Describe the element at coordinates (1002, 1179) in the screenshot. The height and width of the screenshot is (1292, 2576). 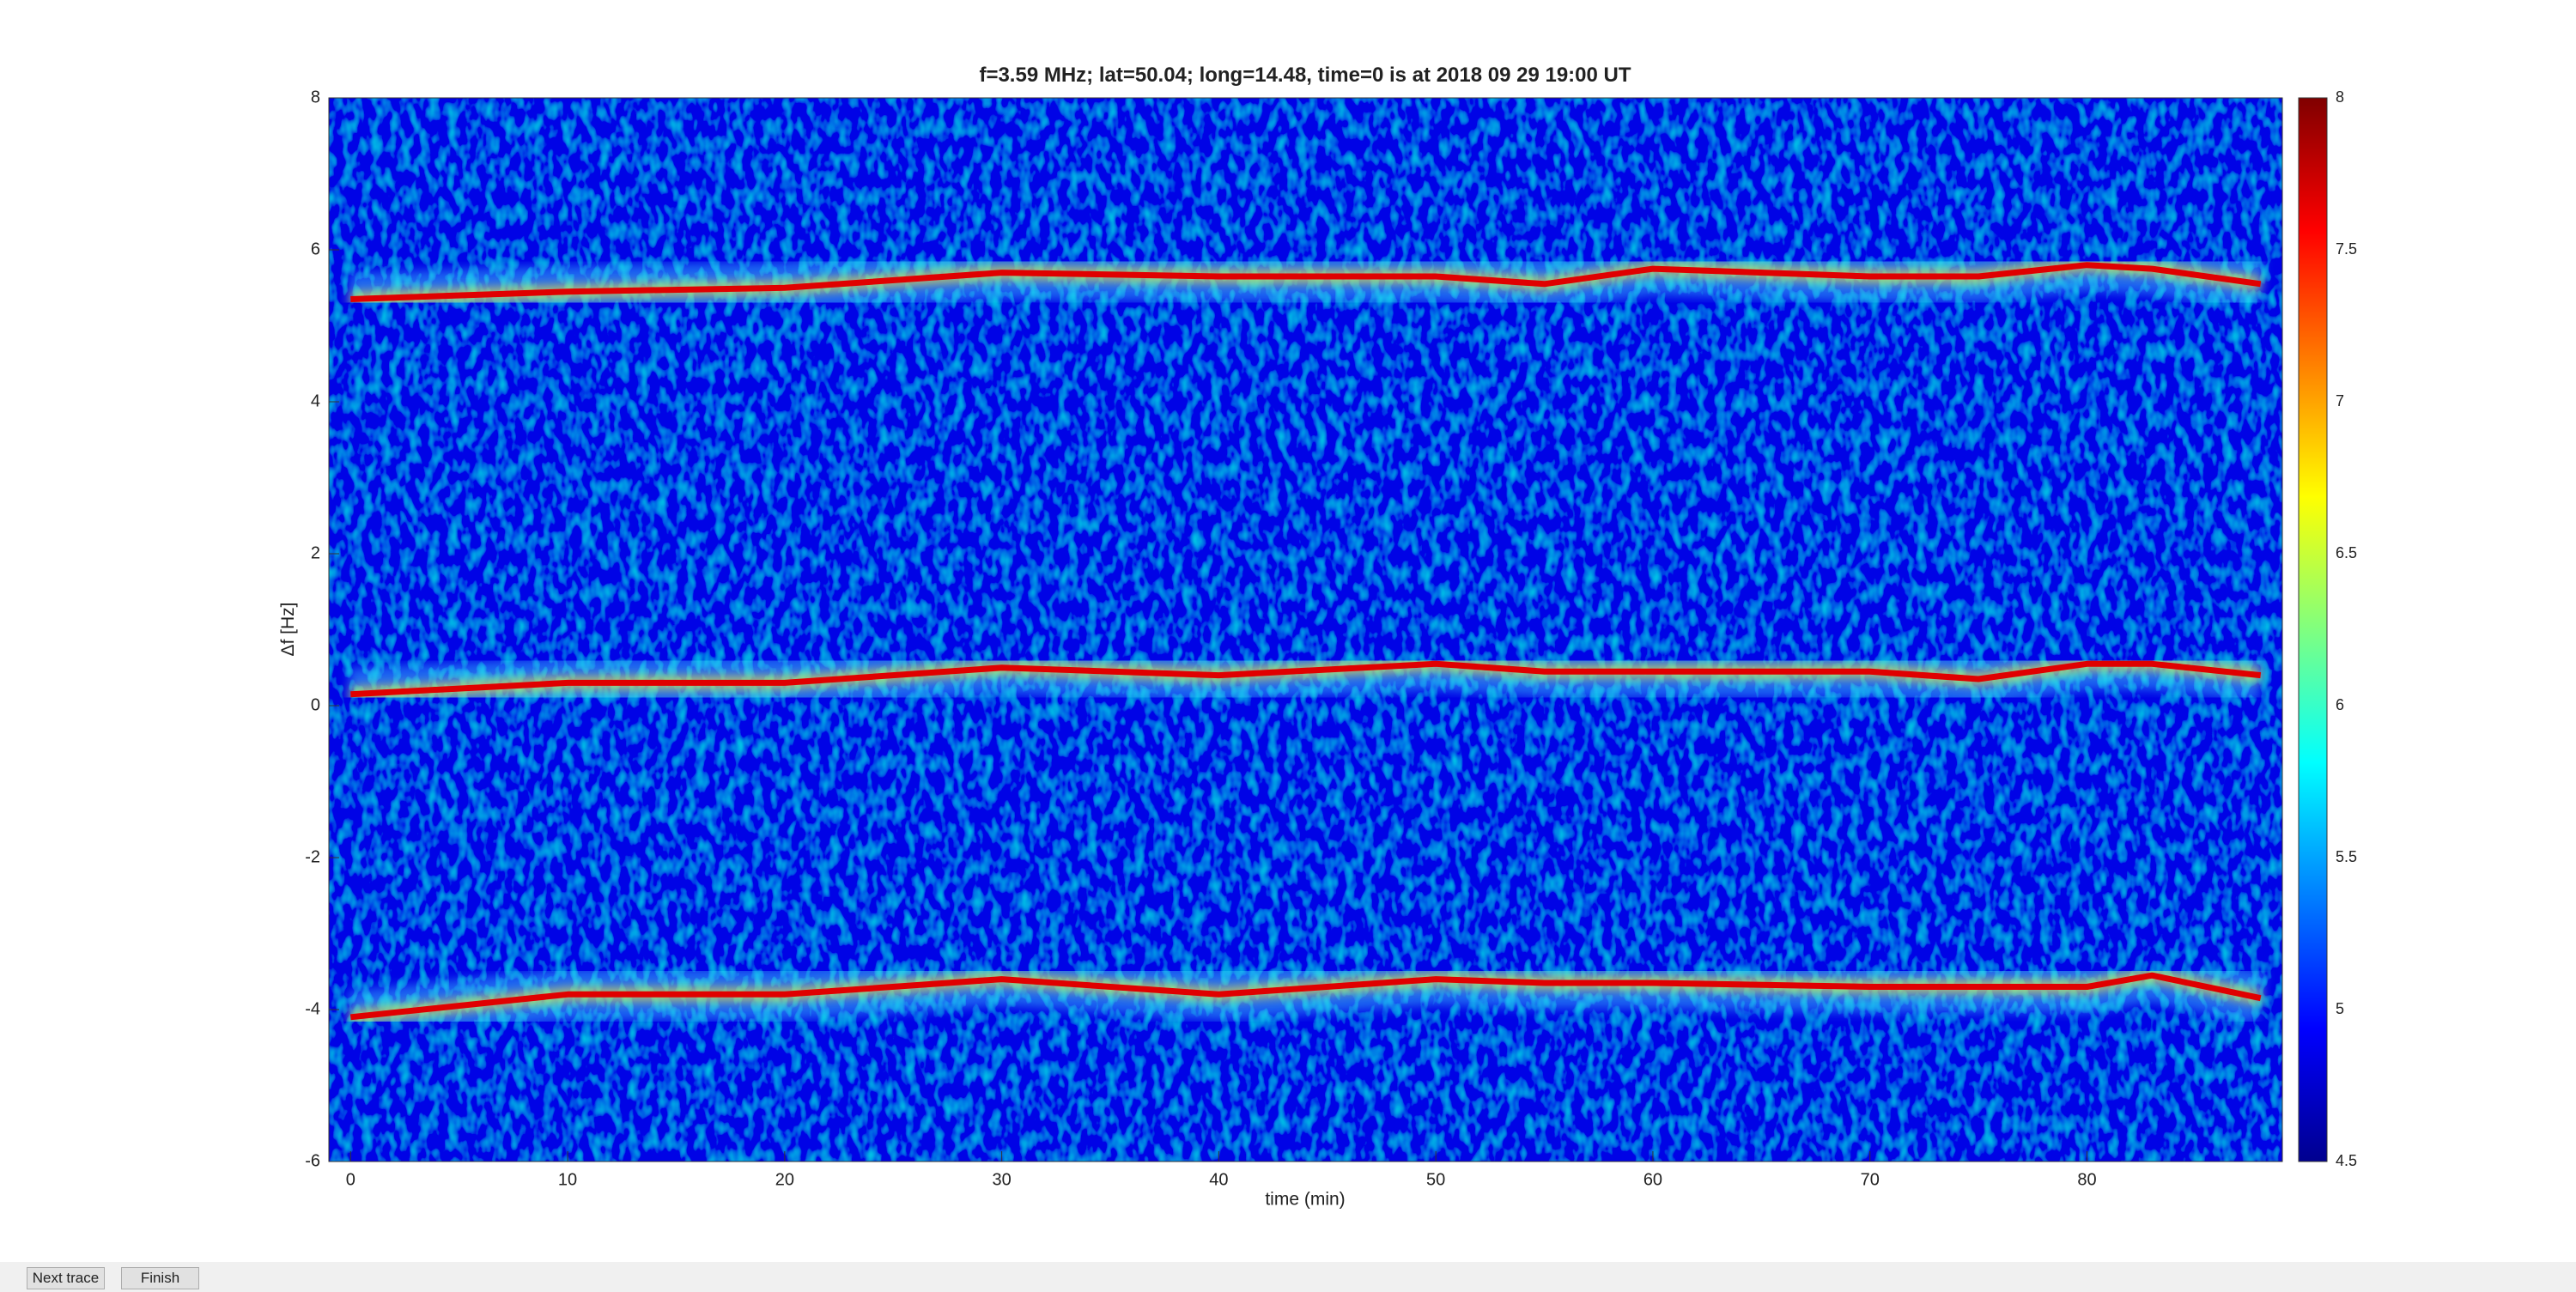
I see `x-tick-label: 30` at that location.